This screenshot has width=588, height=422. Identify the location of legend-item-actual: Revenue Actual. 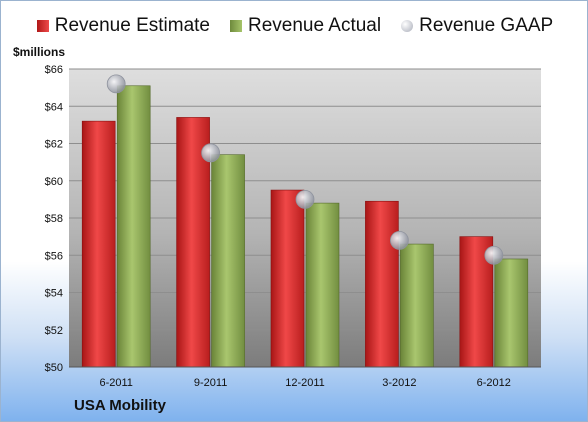
(305, 26).